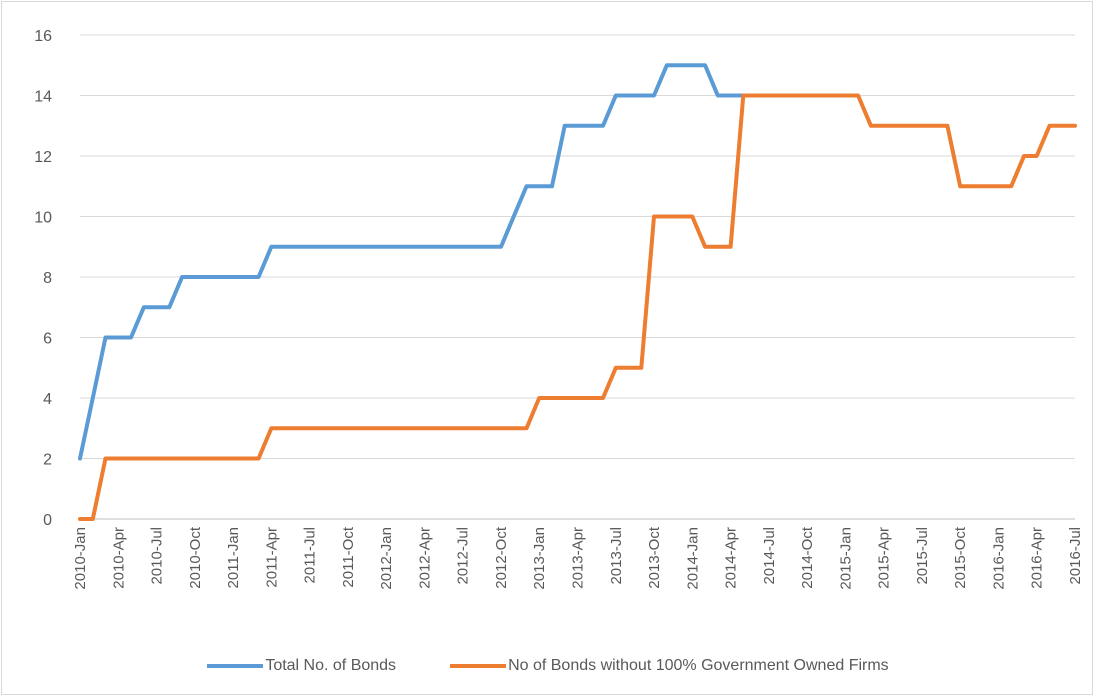  Describe the element at coordinates (539, 558) in the screenshot. I see `x-tick-label: 2013-Jan` at that location.